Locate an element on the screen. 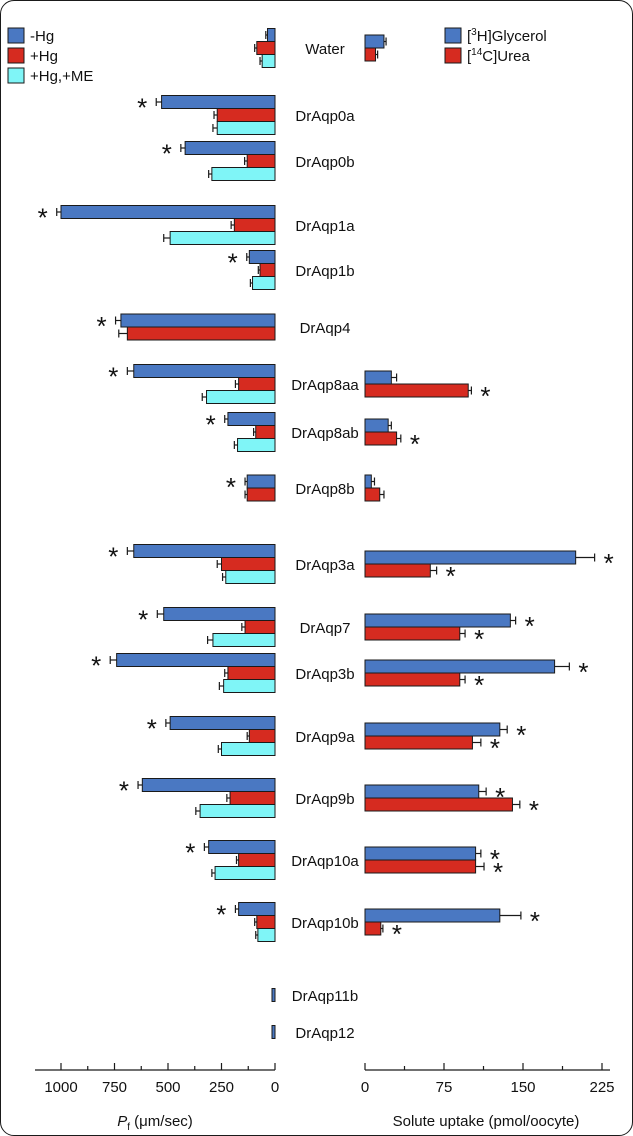 The width and height of the screenshot is (633, 1136). axis-pf-ticklabel-0: 0 is located at coordinates (275, 1087).